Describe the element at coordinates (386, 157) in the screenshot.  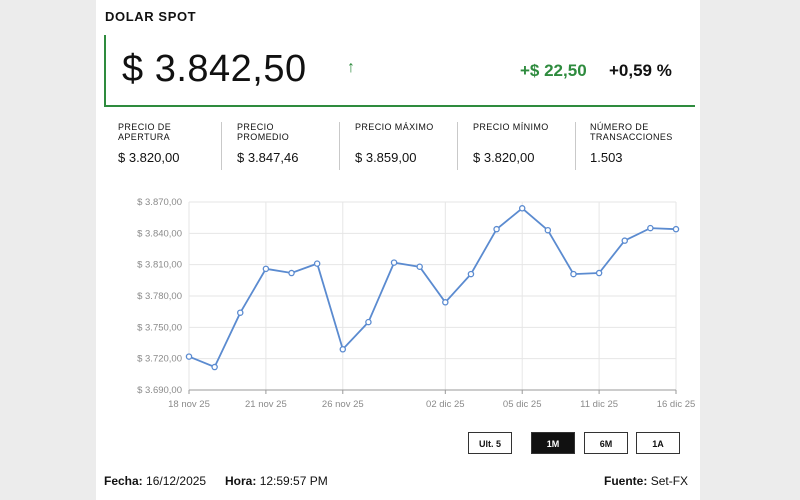
I see `stat-value: $ 3.859,00` at that location.